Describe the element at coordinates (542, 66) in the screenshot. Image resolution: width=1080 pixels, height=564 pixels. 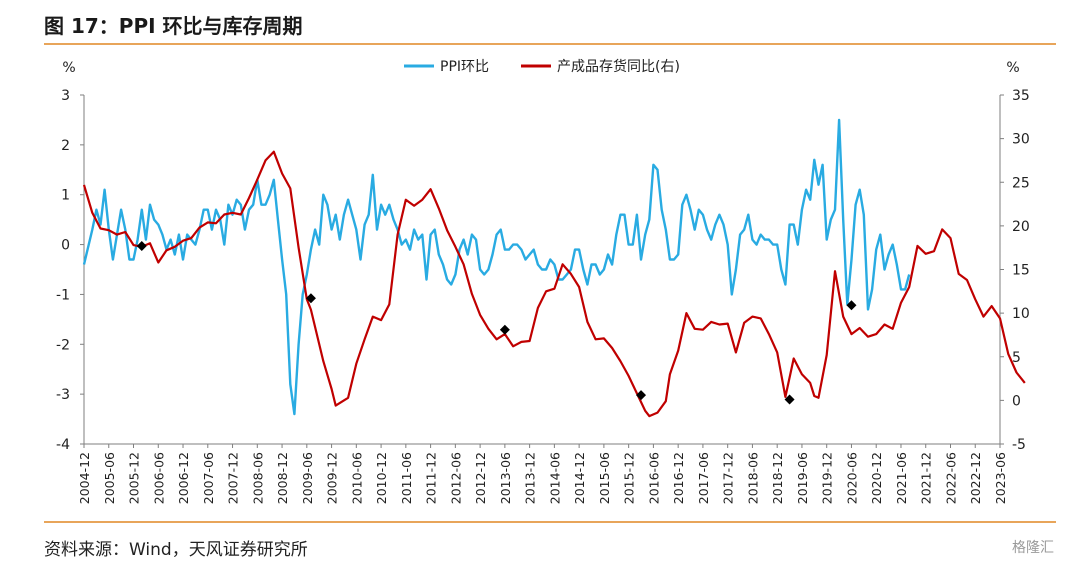
I see `chart-legend: PPI环比 产成品存货同比(右)` at that location.